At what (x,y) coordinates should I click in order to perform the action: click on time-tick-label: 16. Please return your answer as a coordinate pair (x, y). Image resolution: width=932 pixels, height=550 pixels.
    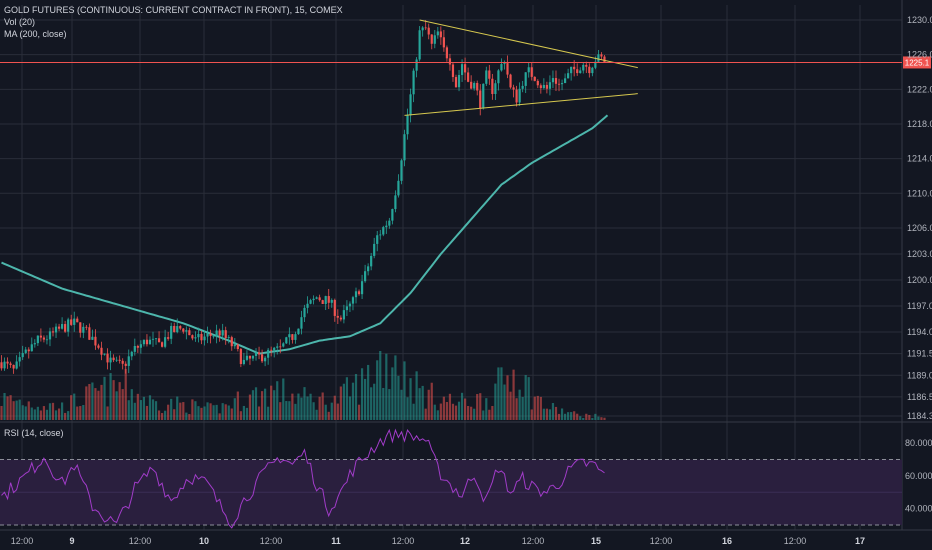
    Looking at the image, I should click on (727, 541).